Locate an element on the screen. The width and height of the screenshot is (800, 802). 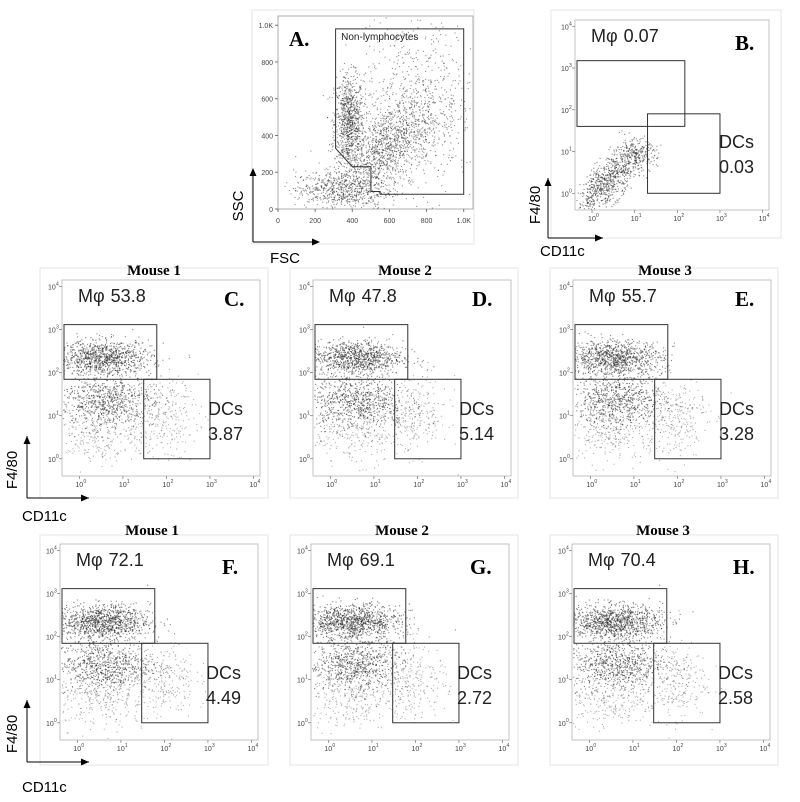
y-tick-label: 1.0K is located at coordinates (266, 26).